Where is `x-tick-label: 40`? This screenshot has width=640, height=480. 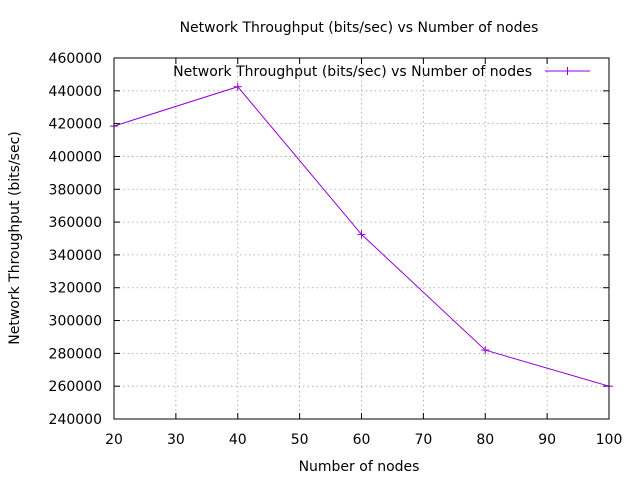
x-tick-label: 40 is located at coordinates (238, 440).